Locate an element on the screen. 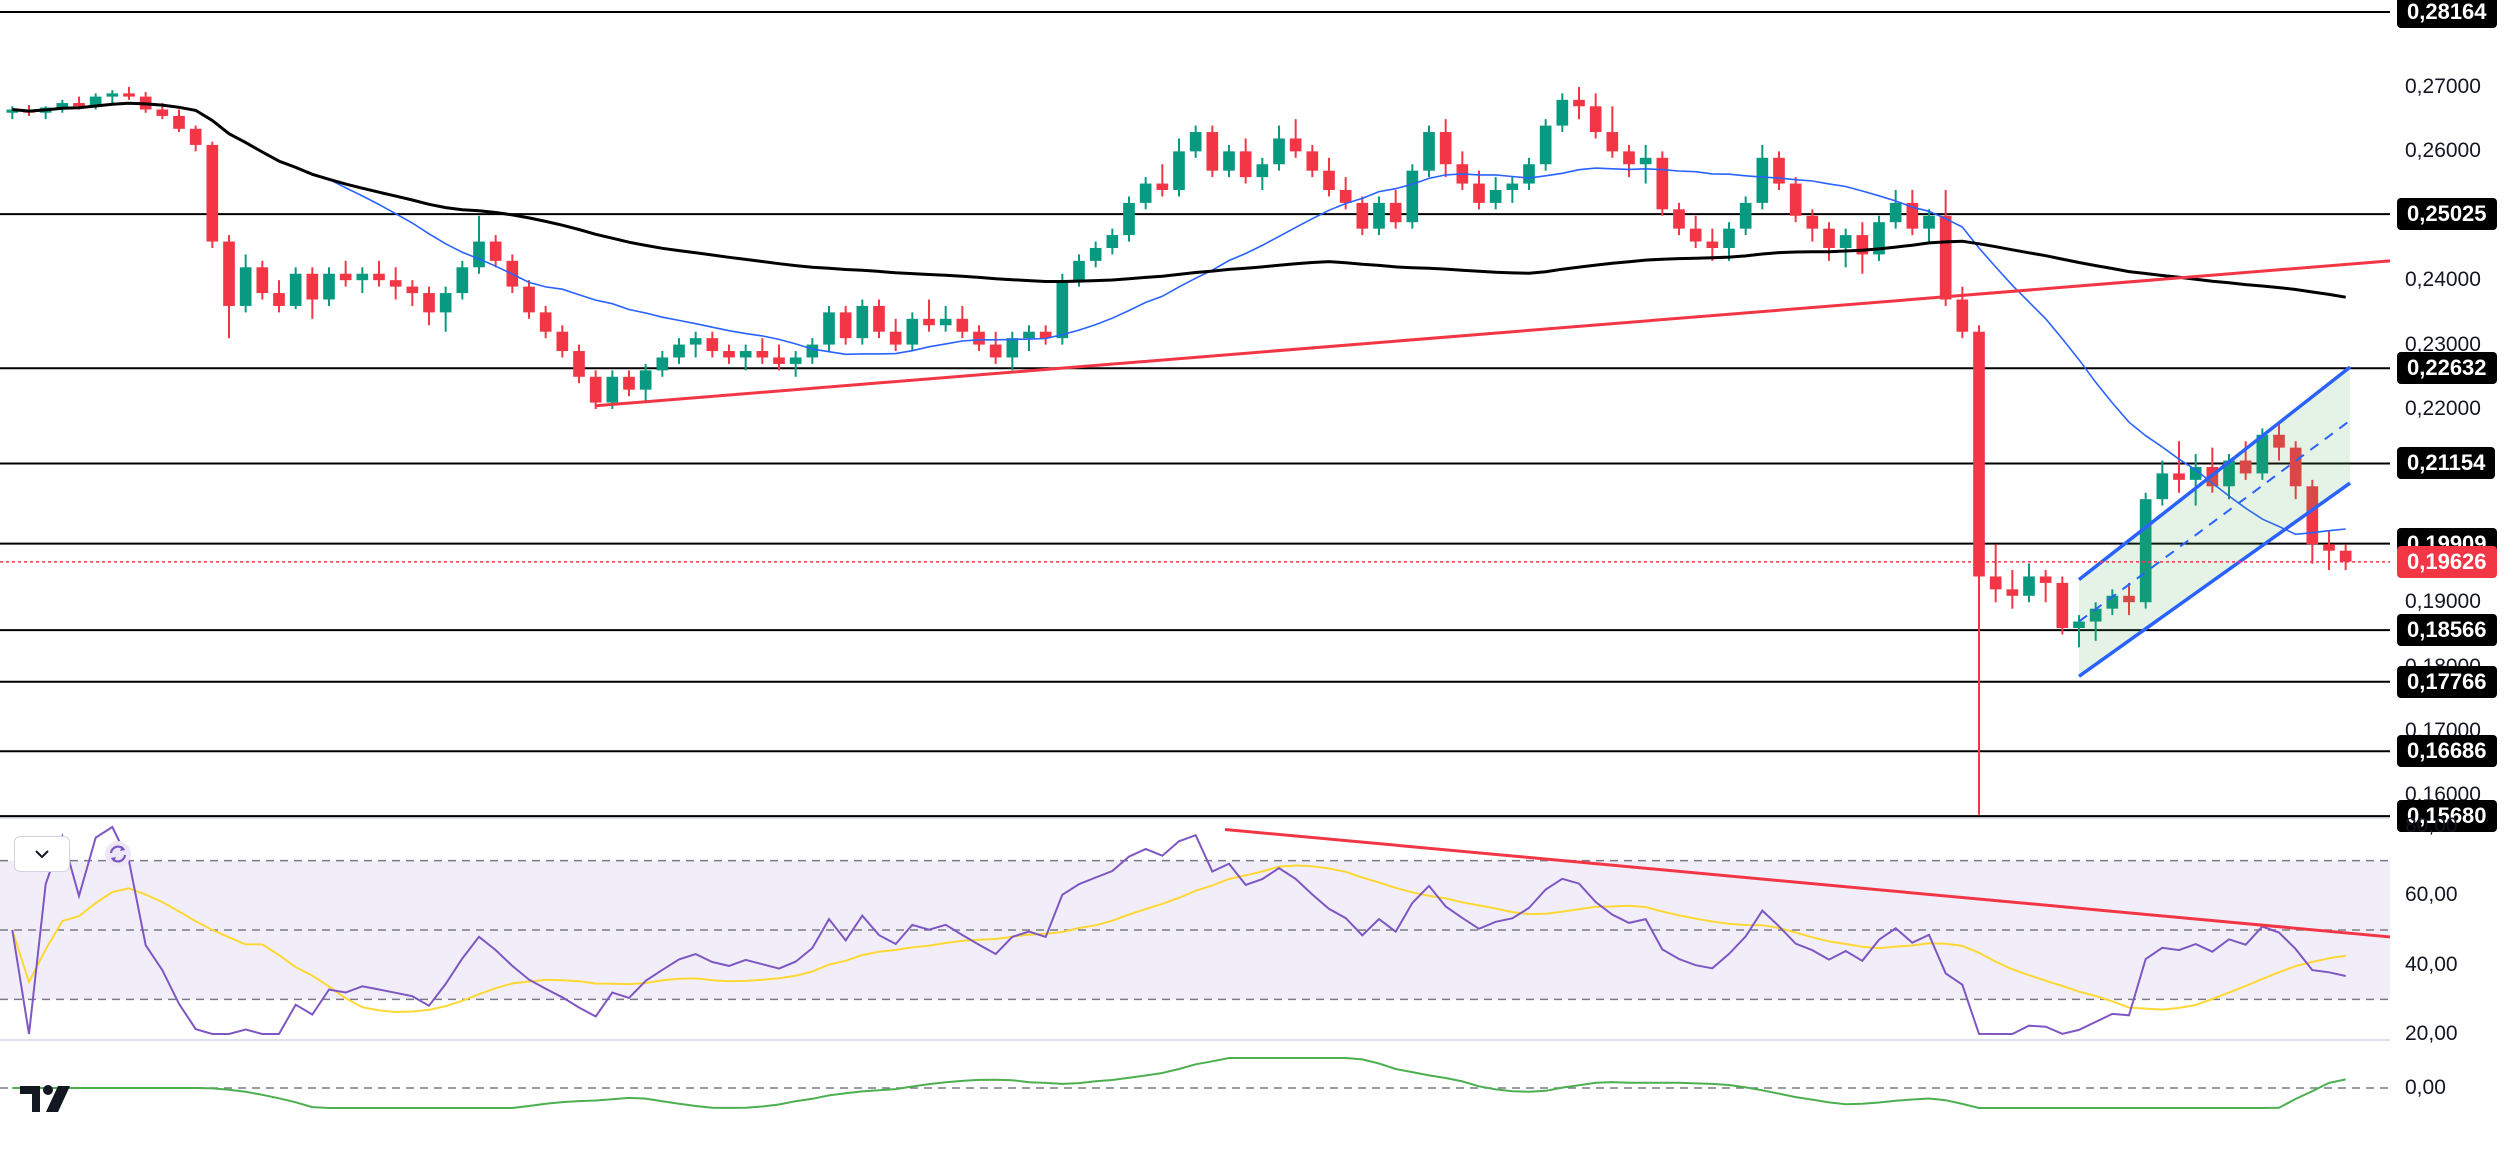 This screenshot has width=2514, height=1150. channel-lower-line is located at coordinates (2214, 579).